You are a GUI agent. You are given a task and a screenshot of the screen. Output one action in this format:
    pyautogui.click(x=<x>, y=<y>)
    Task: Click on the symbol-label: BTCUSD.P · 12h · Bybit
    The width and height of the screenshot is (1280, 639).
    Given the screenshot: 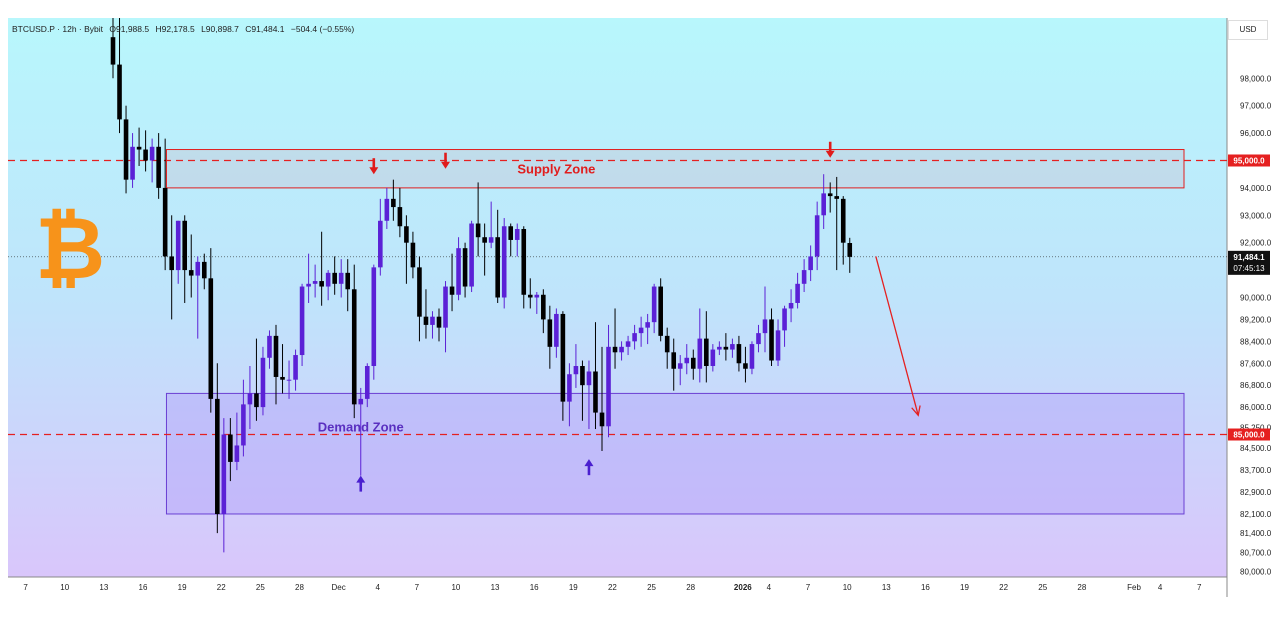 What is the action you would take?
    pyautogui.click(x=58, y=29)
    